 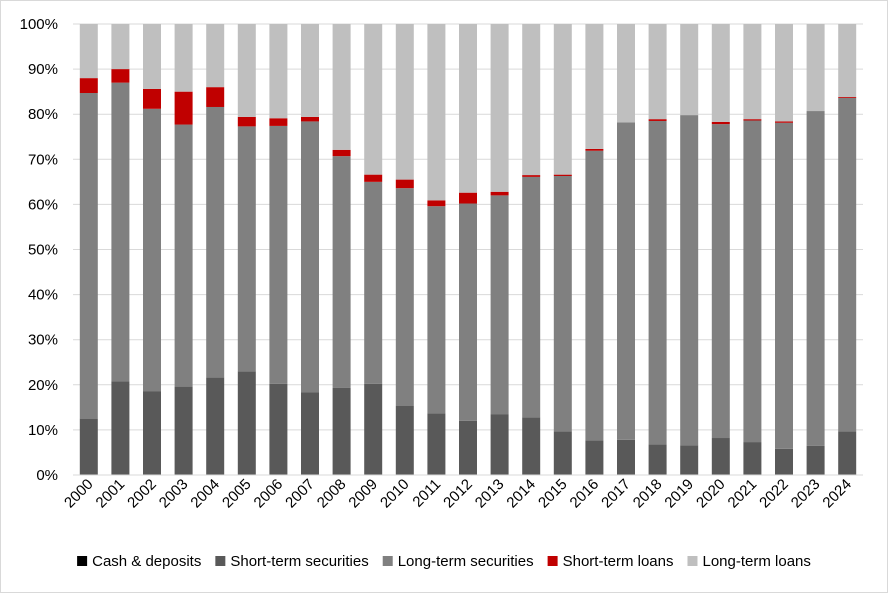 What do you see at coordinates (39, 24) in the screenshot?
I see `y-tick-label: 100%` at bounding box center [39, 24].